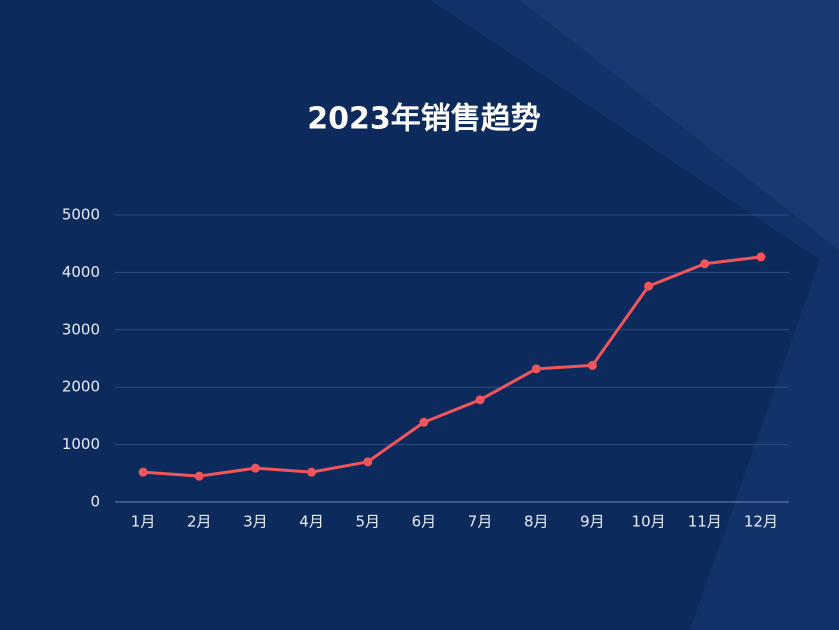 The width and height of the screenshot is (839, 630). What do you see at coordinates (592, 522) in the screenshot?
I see `x-tick-label: 9月` at bounding box center [592, 522].